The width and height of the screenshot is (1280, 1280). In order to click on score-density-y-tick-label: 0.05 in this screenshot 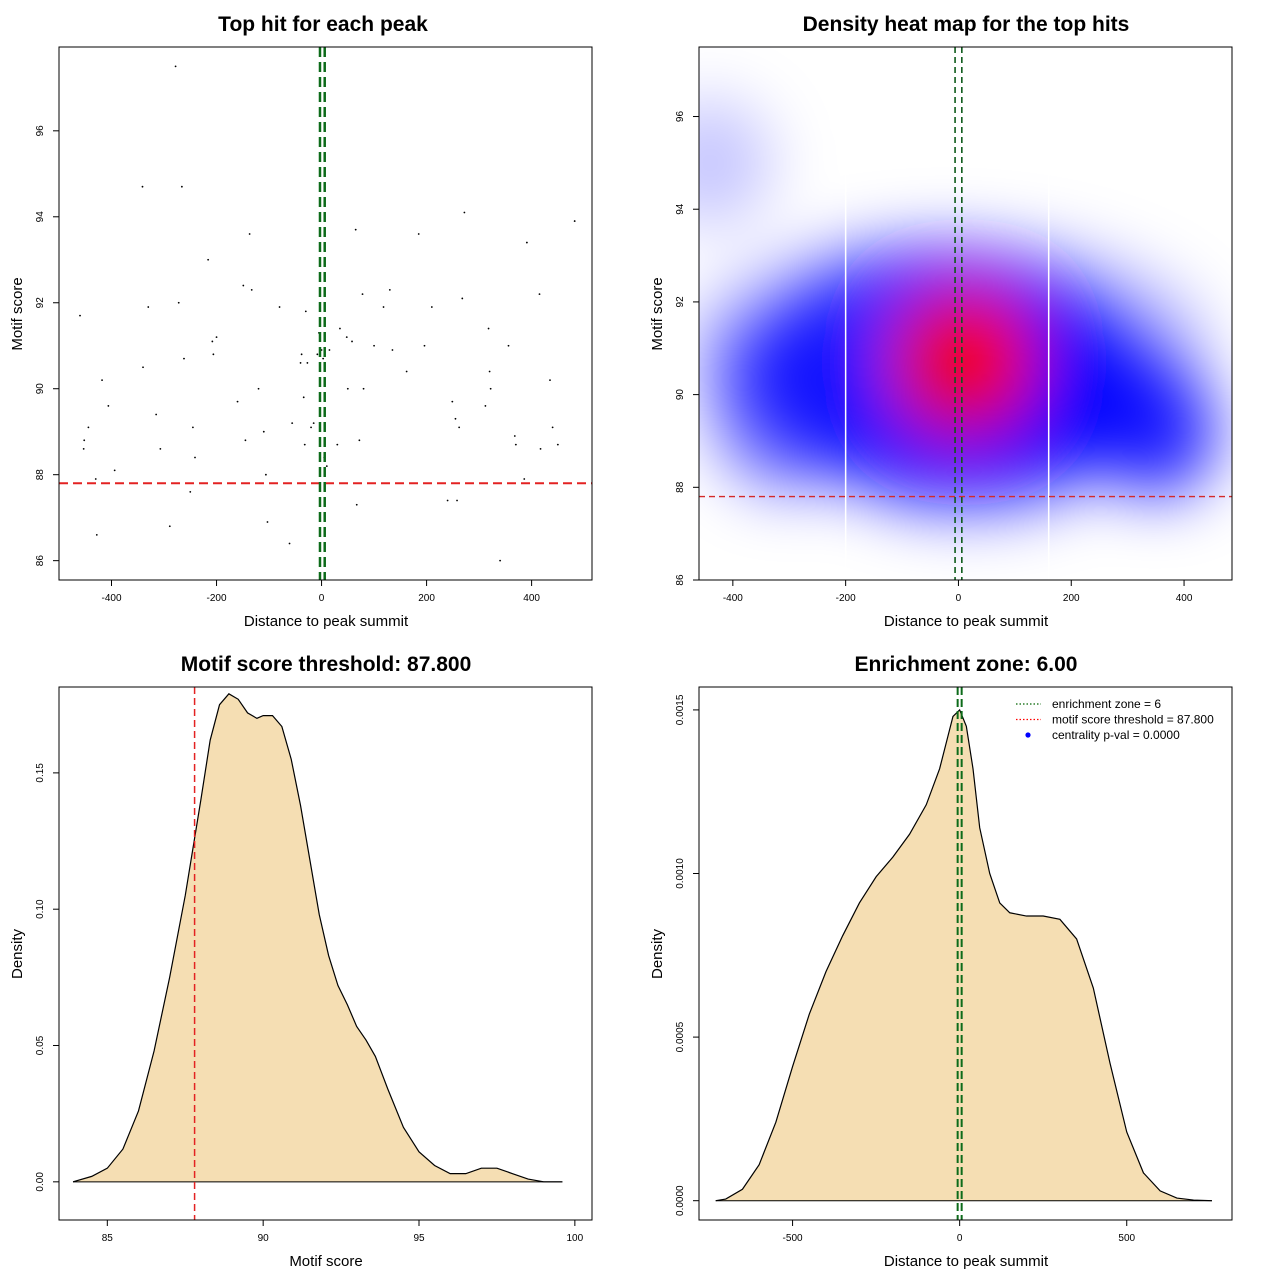, I will do `click(40, 1045)`.